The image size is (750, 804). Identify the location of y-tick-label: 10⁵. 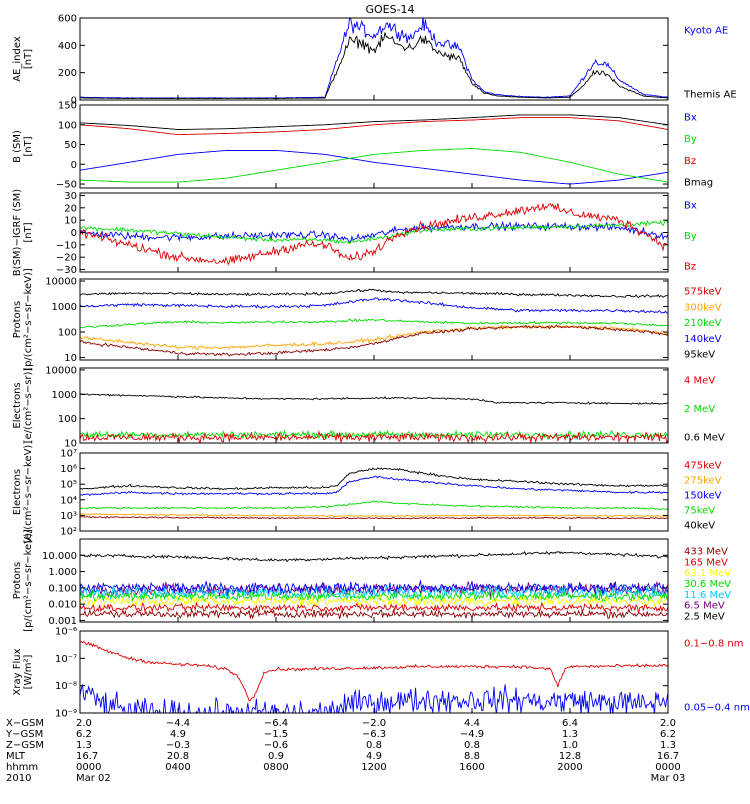
(68, 485).